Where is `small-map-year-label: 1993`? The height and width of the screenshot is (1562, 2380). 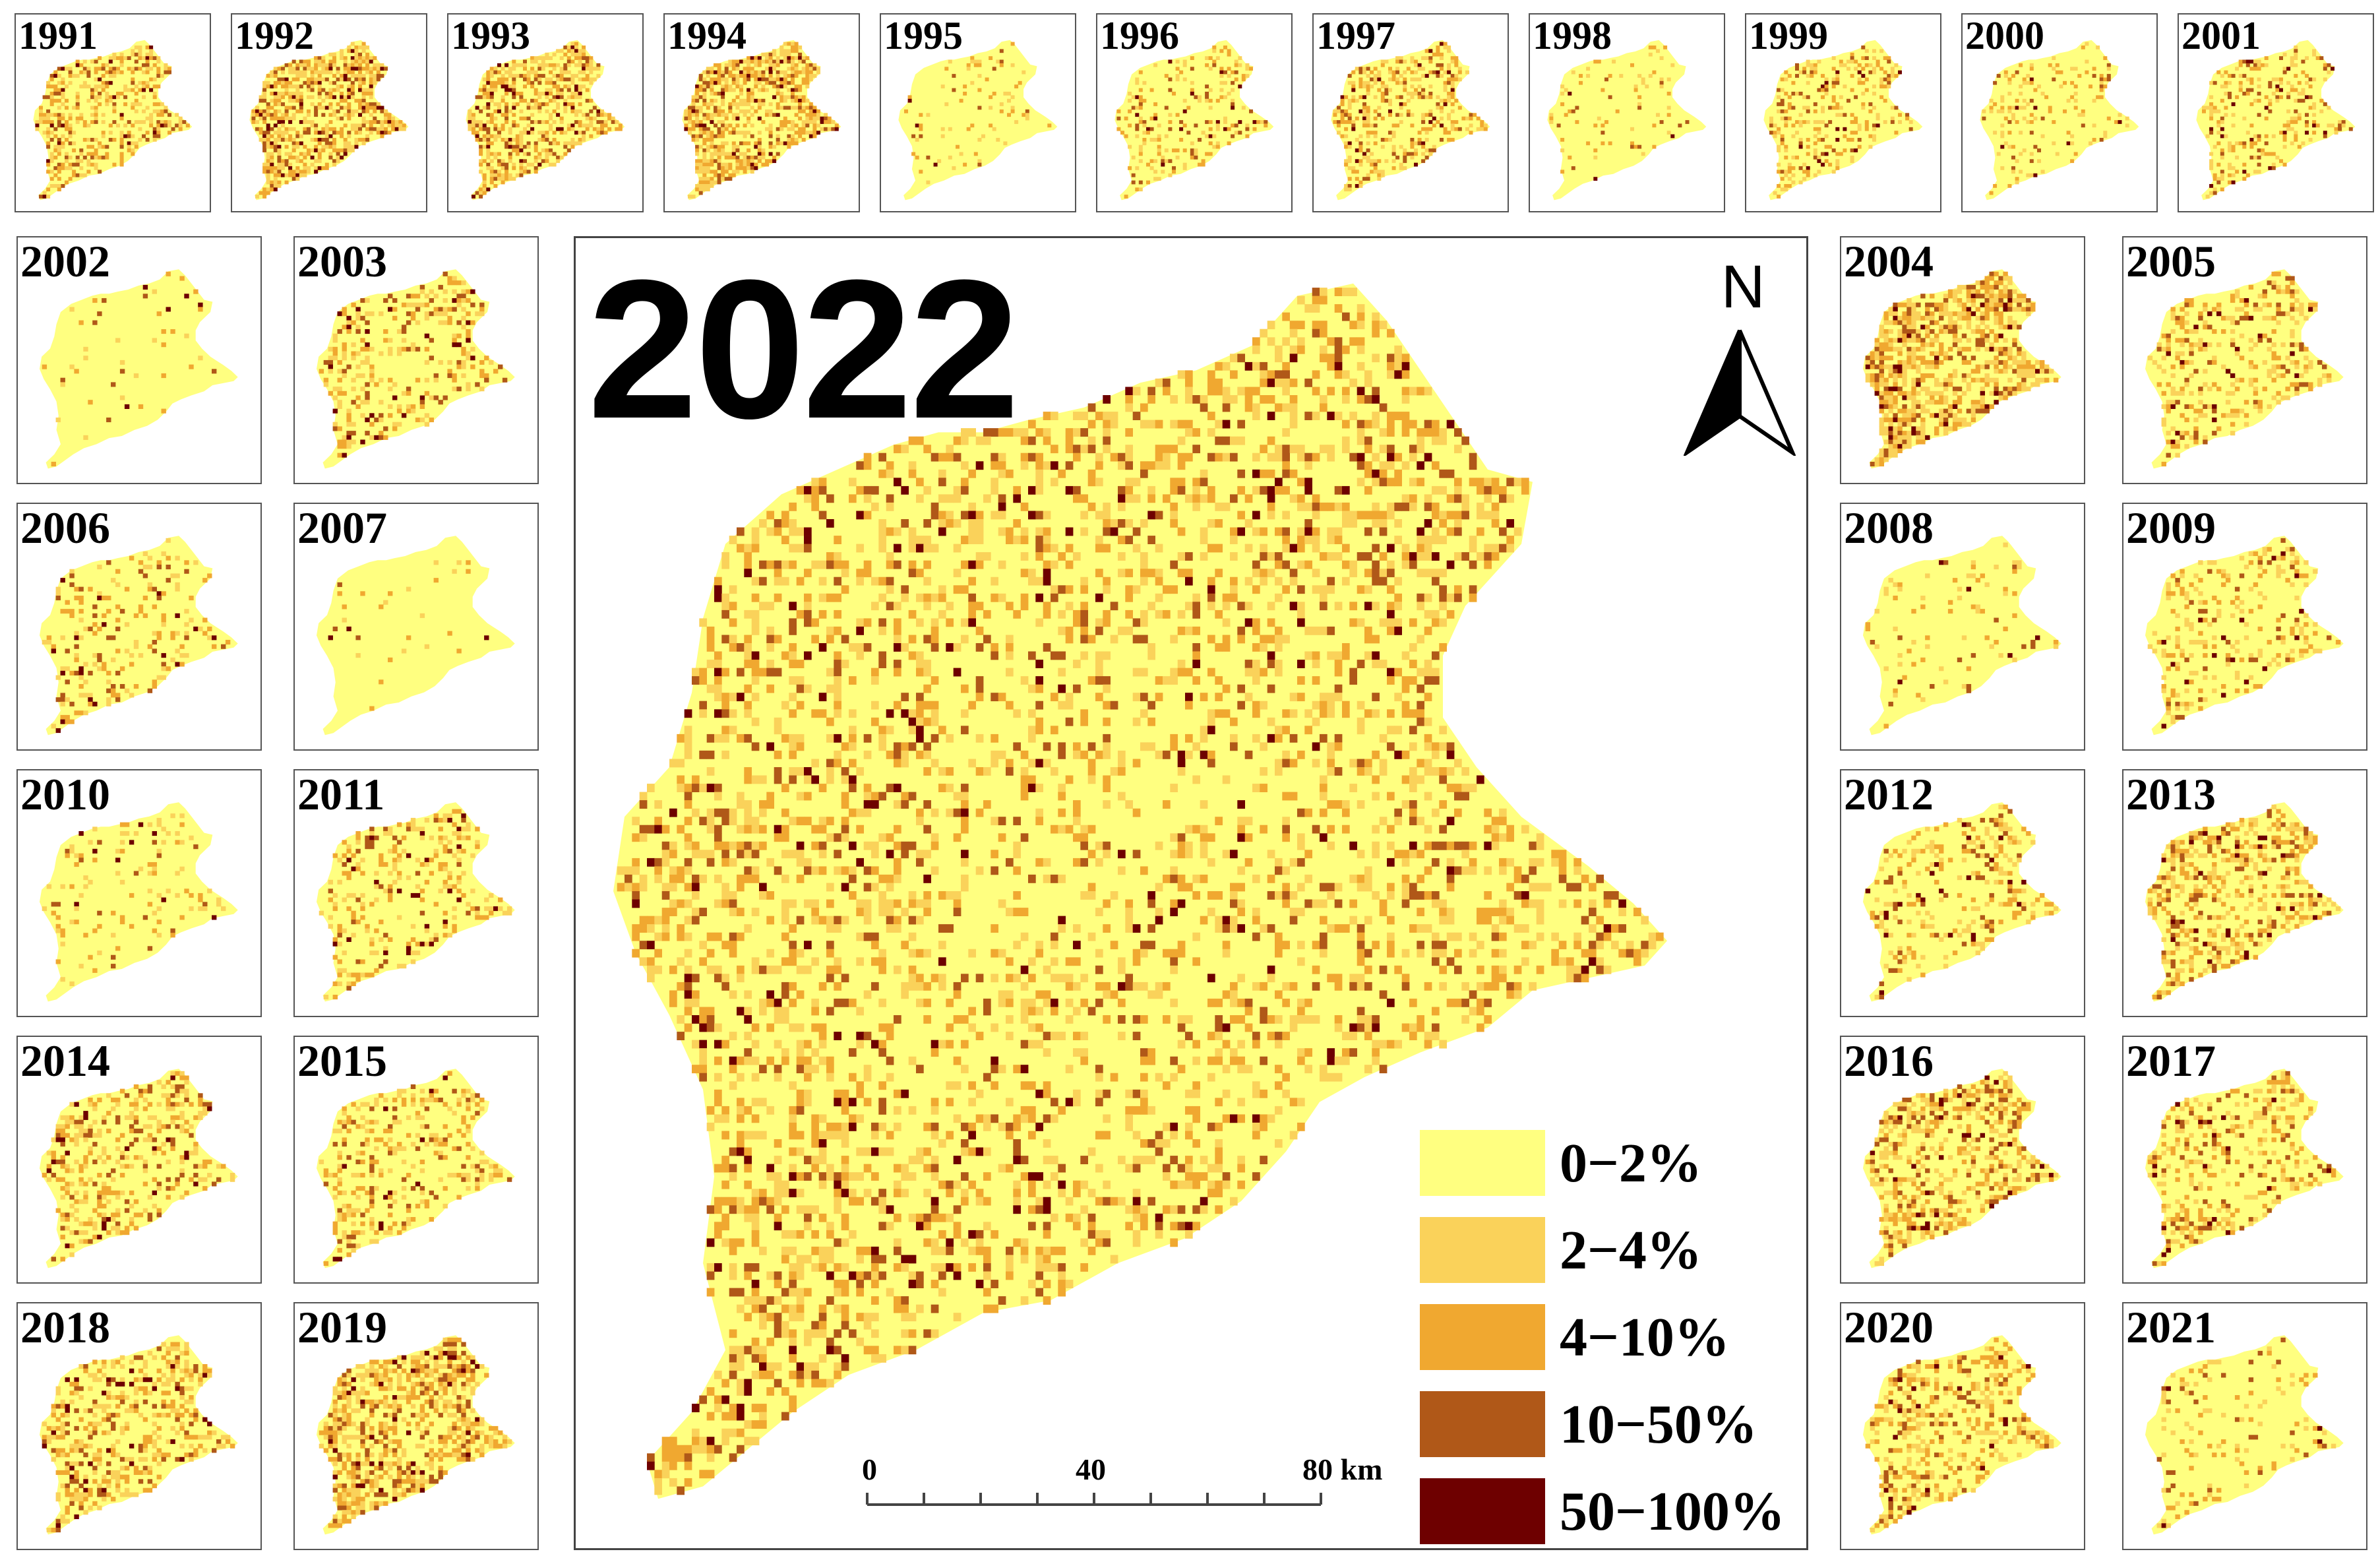
small-map-year-label: 1993 is located at coordinates (491, 35).